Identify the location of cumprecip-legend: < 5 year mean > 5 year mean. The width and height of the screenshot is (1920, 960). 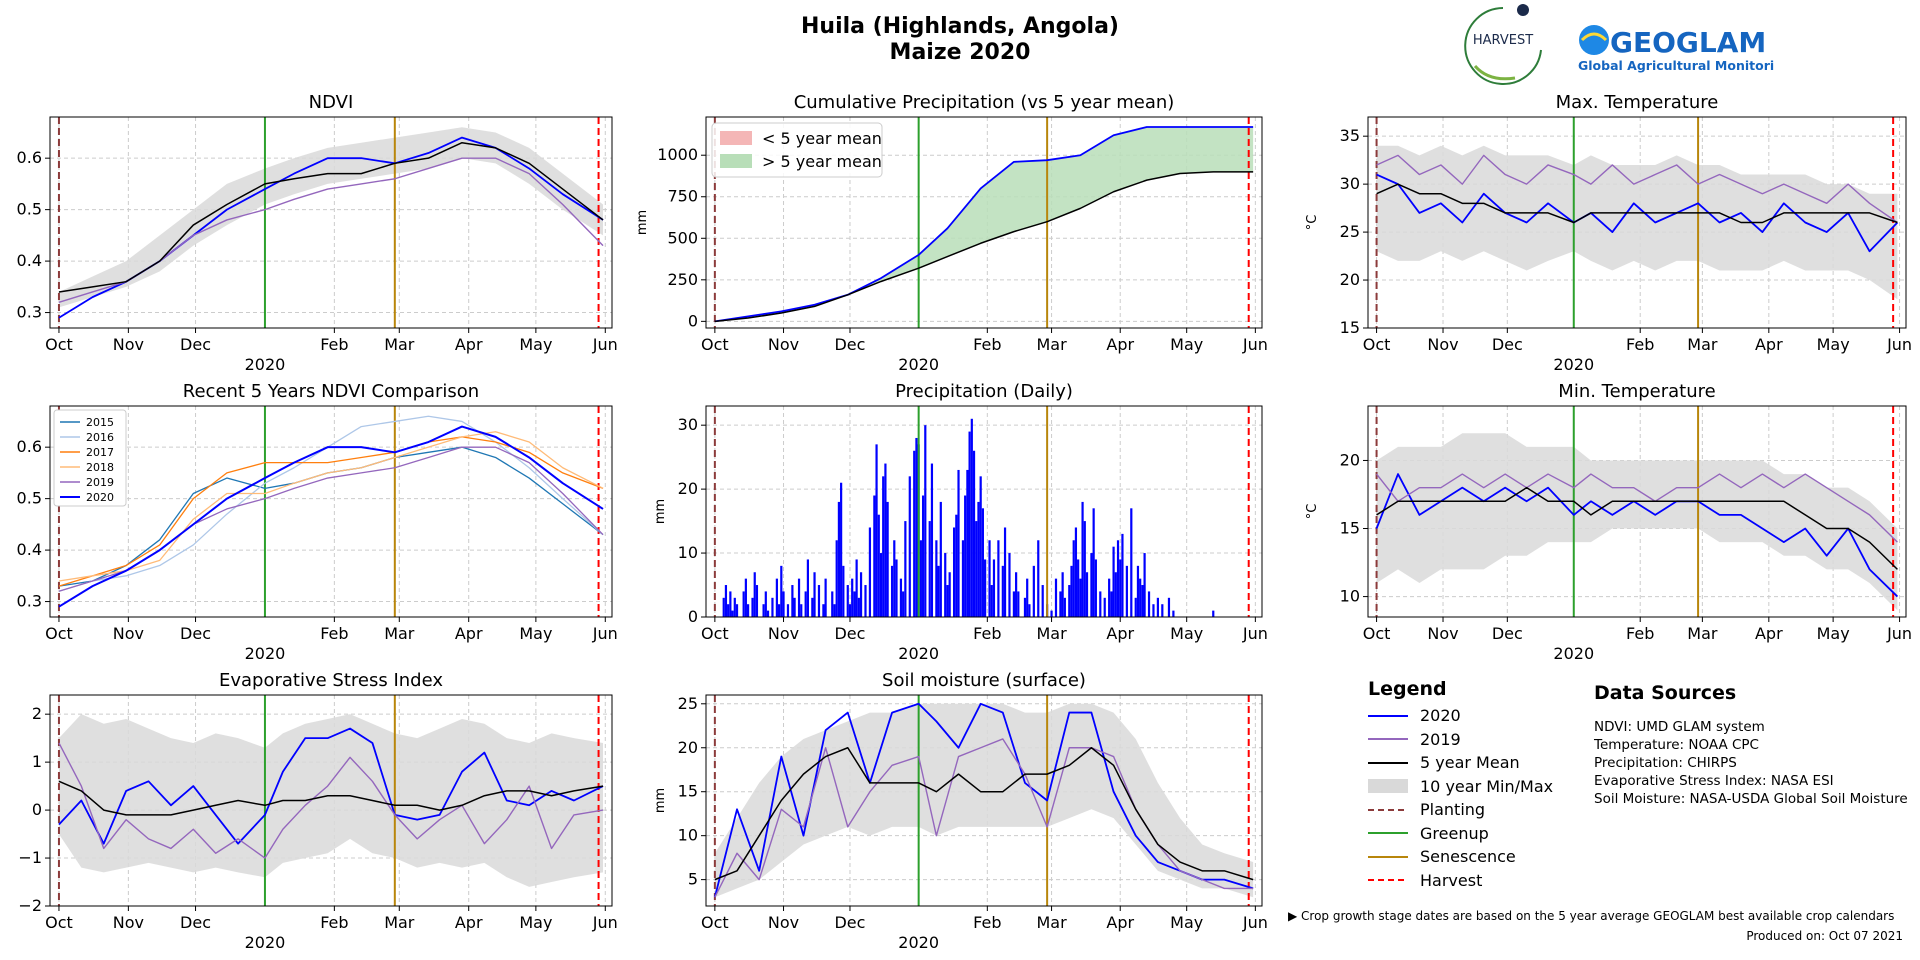
(797, 150).